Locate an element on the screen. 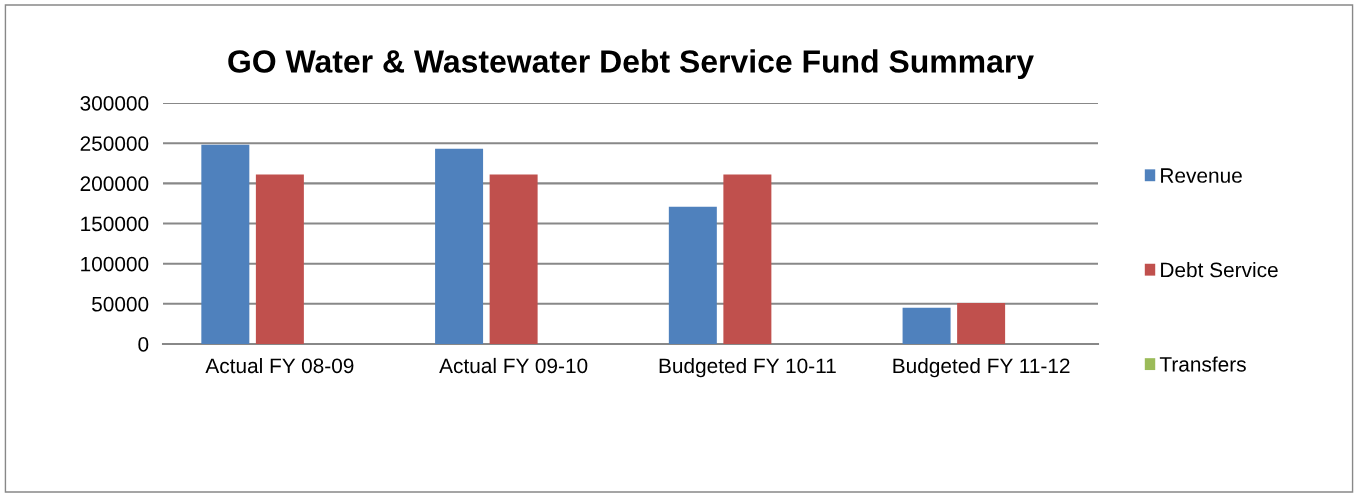  x-tick-label: Budgeted FY 11-12 is located at coordinates (981, 367).